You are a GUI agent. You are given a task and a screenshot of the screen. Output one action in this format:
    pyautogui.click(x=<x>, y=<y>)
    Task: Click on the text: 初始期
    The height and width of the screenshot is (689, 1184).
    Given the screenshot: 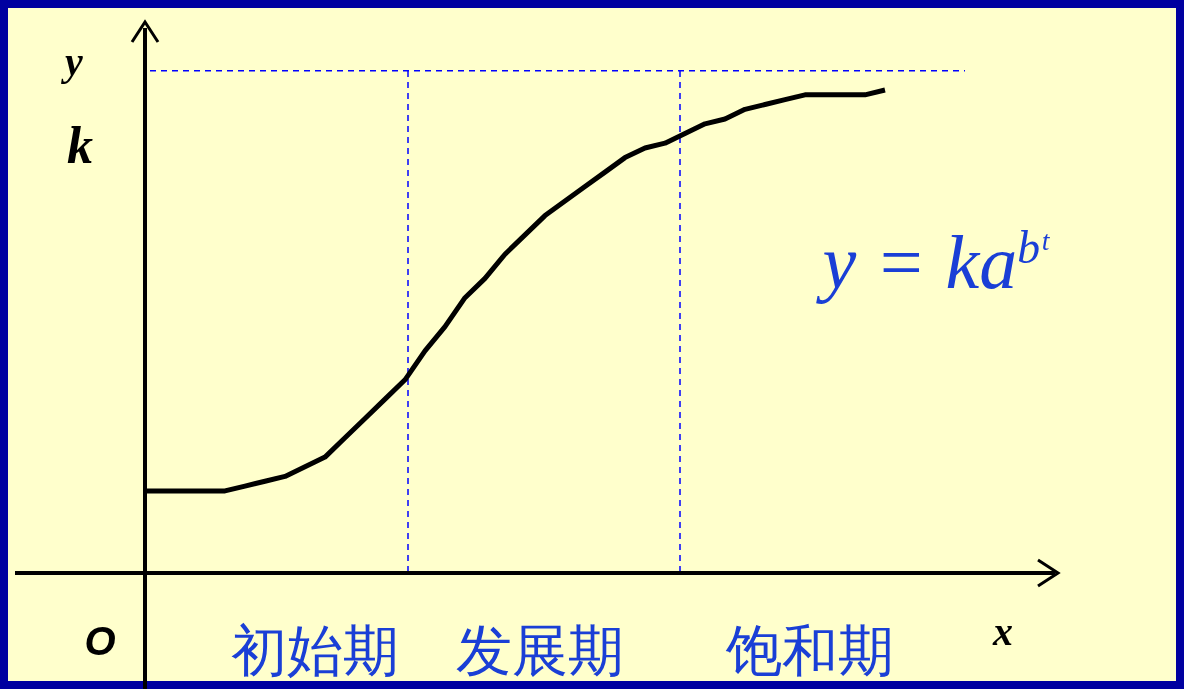 What is the action you would take?
    pyautogui.click(x=315, y=650)
    